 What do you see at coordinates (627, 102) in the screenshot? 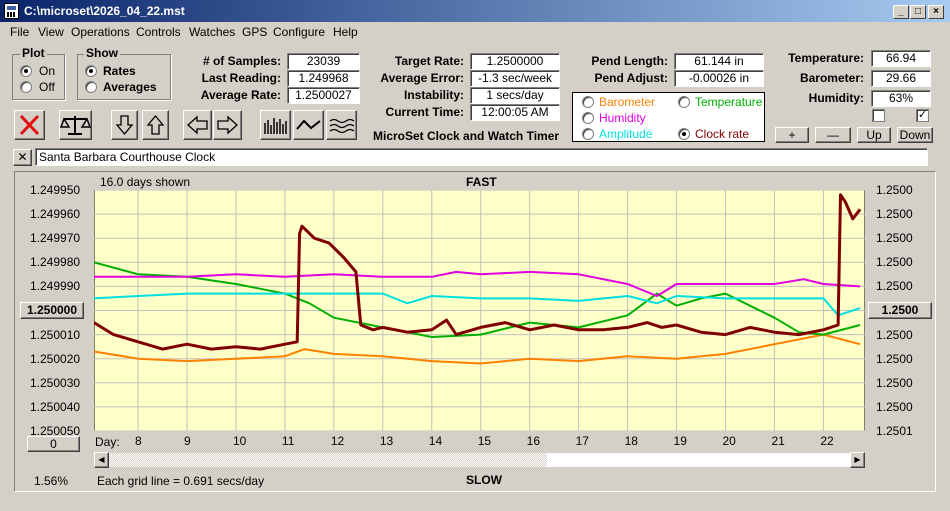
I see `series-barometer-label: Barometer` at bounding box center [627, 102].